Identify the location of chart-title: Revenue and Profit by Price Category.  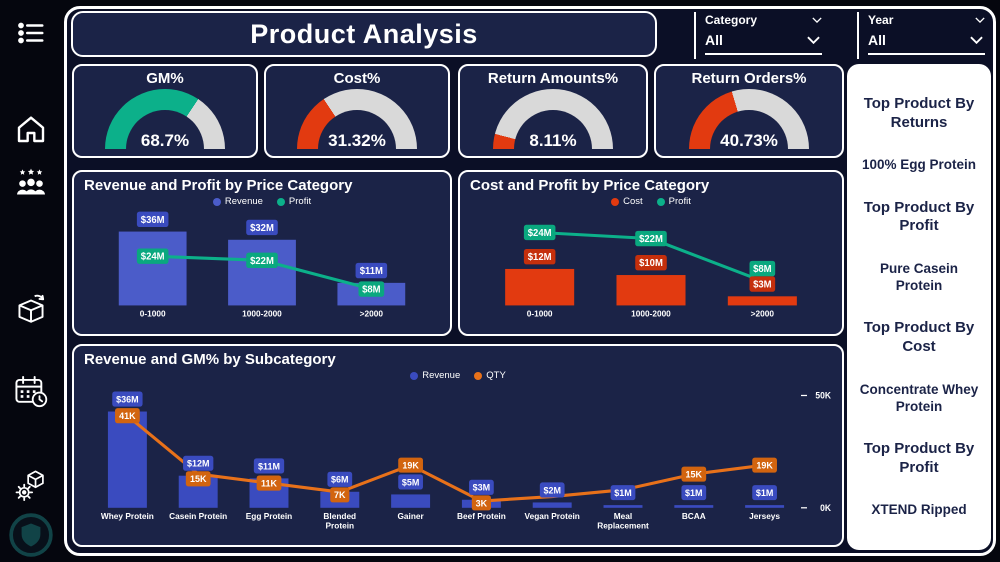
(218, 185).